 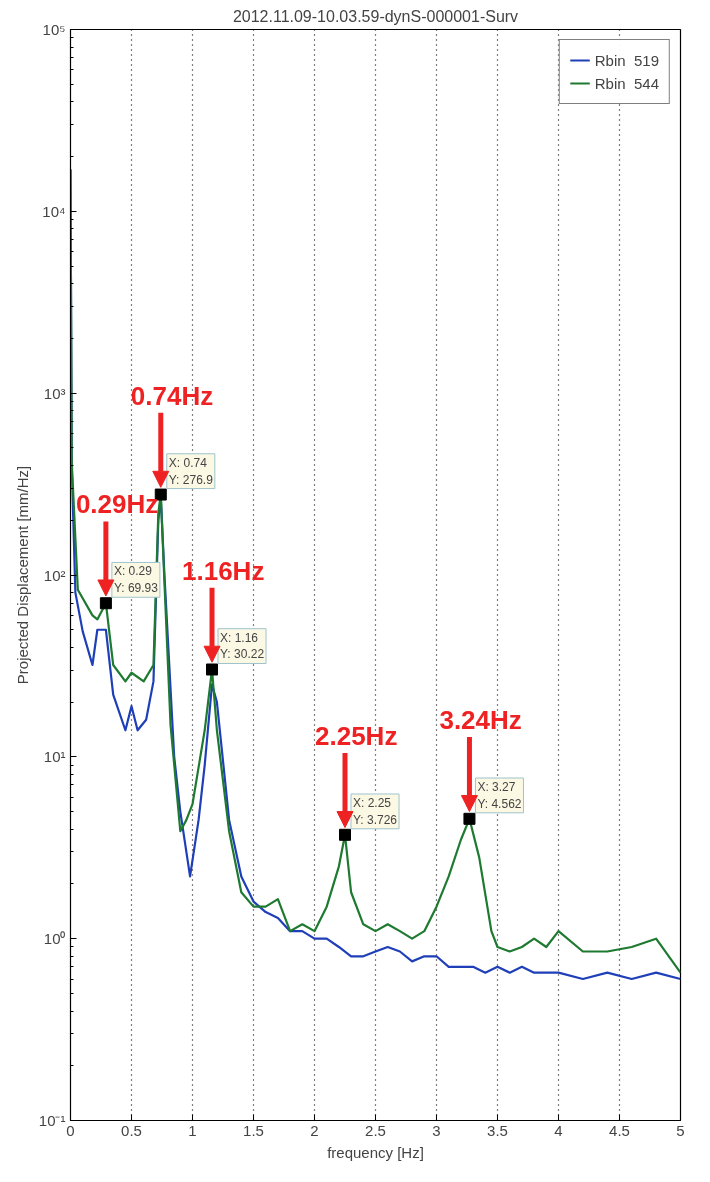 What do you see at coordinates (375, 16) in the screenshot?
I see `chart-title: 2012.11.09-10.03.59-dynS-000001-Surv` at bounding box center [375, 16].